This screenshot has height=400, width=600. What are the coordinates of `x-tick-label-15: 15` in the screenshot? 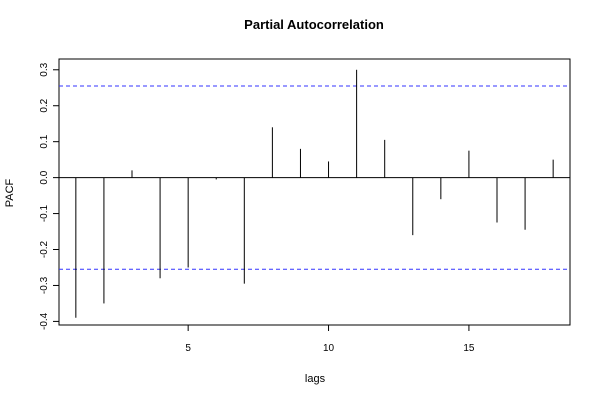 It's located at (469, 348).